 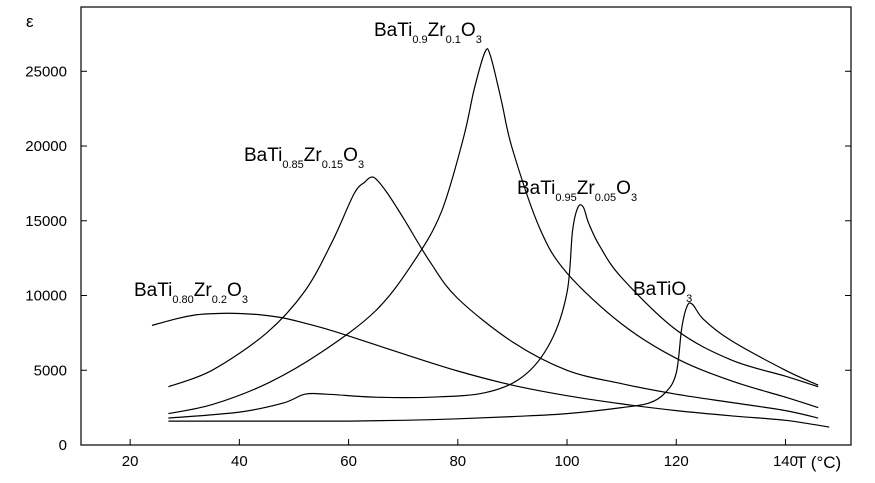 What do you see at coordinates (46, 146) in the screenshot?
I see `y-tick-label: 20000` at bounding box center [46, 146].